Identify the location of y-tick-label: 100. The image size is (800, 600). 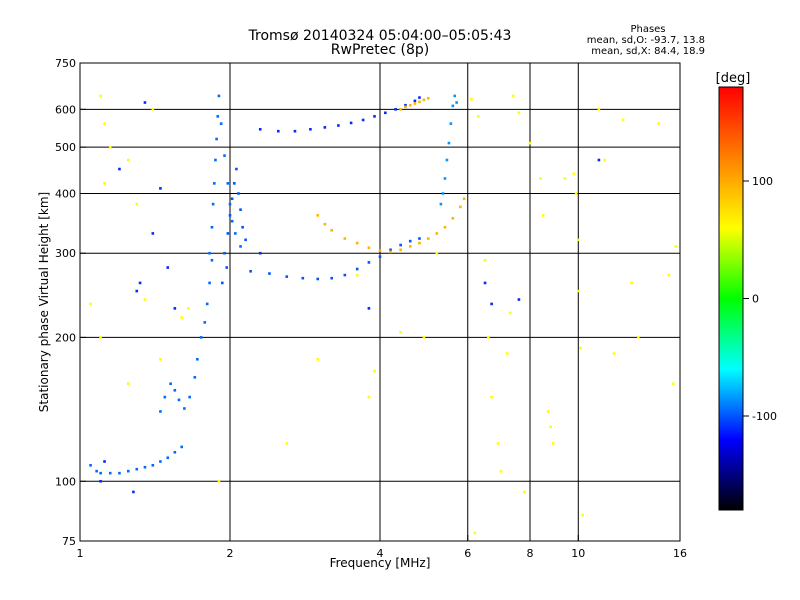
(65, 481).